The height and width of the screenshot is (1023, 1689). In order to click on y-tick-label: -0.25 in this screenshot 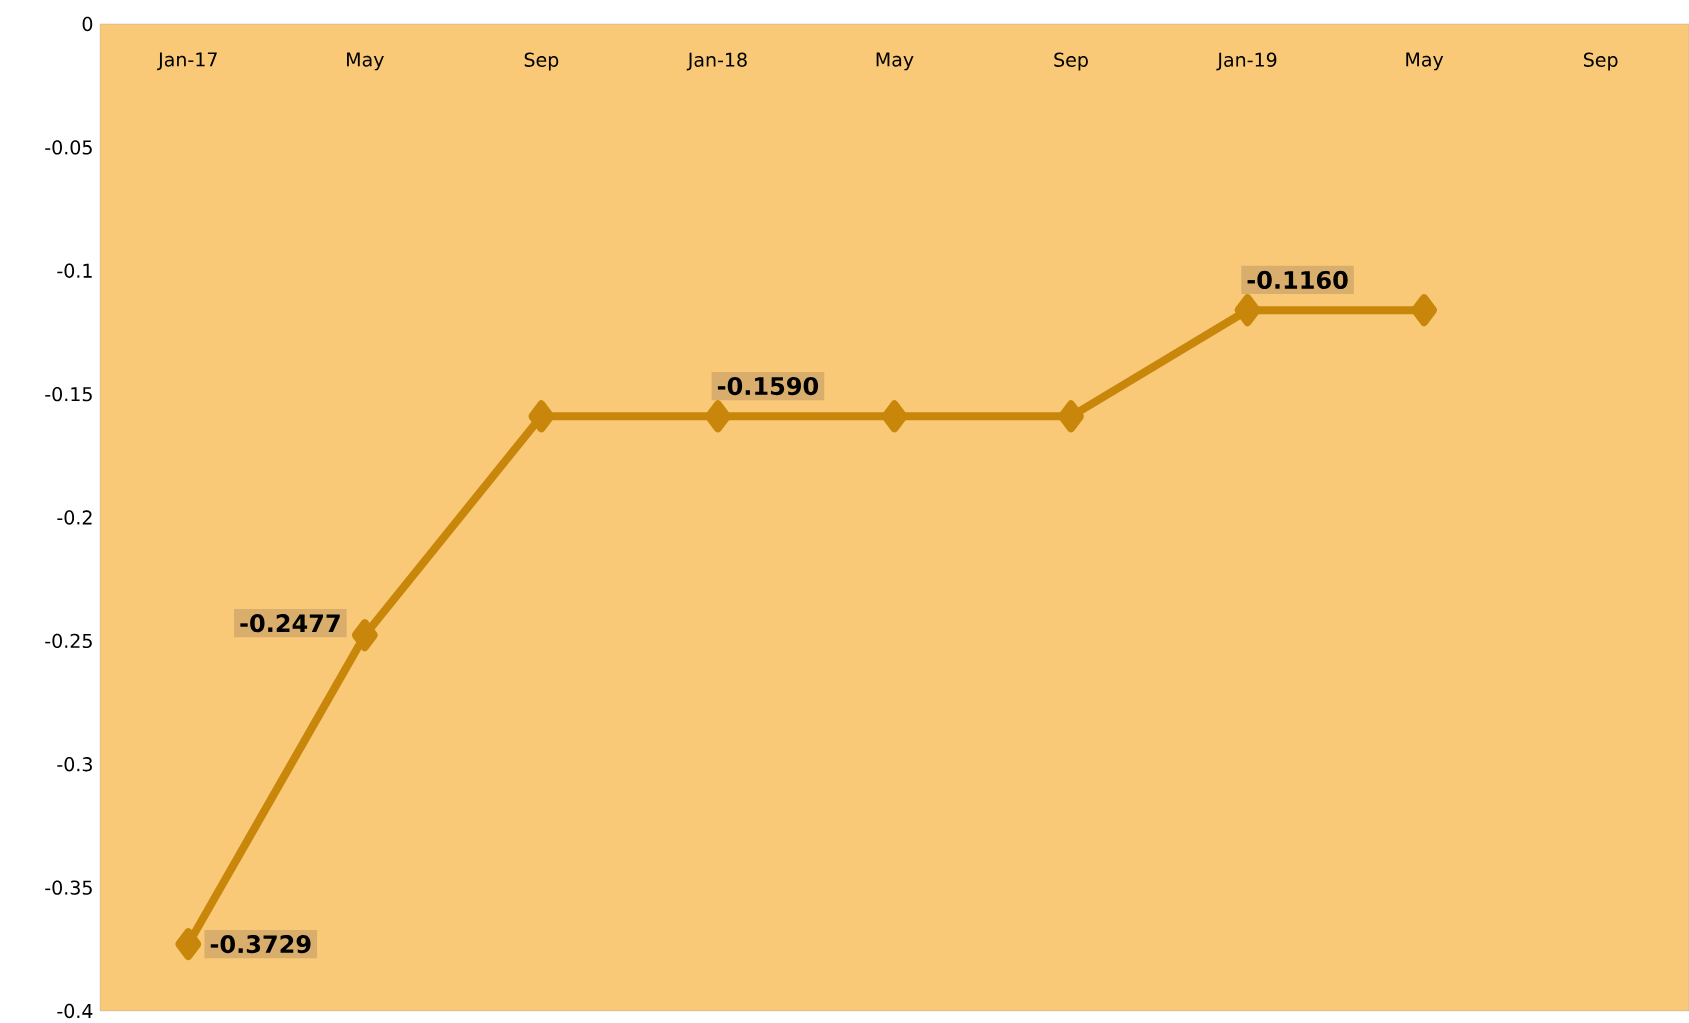, I will do `click(68, 641)`.